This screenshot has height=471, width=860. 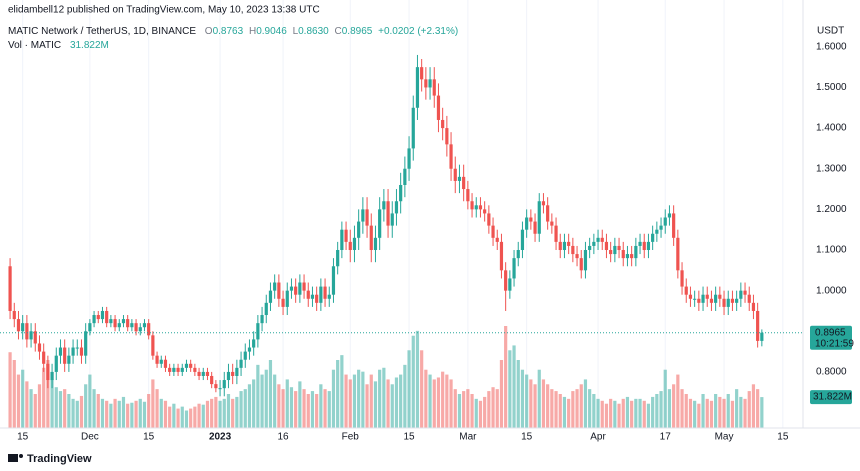 What do you see at coordinates (418, 31) in the screenshot?
I see `change: +0.0202 (+2.31%)` at bounding box center [418, 31].